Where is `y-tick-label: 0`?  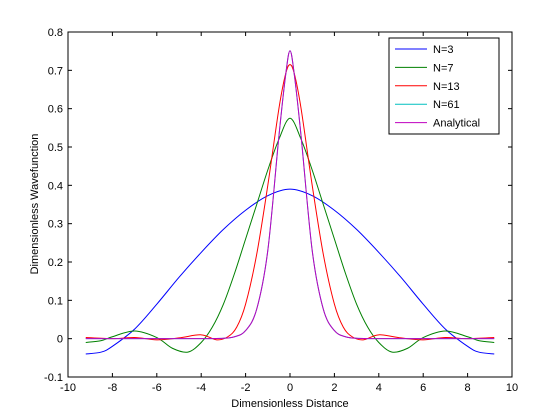
y-tick-label: 0 is located at coordinates (60, 340).